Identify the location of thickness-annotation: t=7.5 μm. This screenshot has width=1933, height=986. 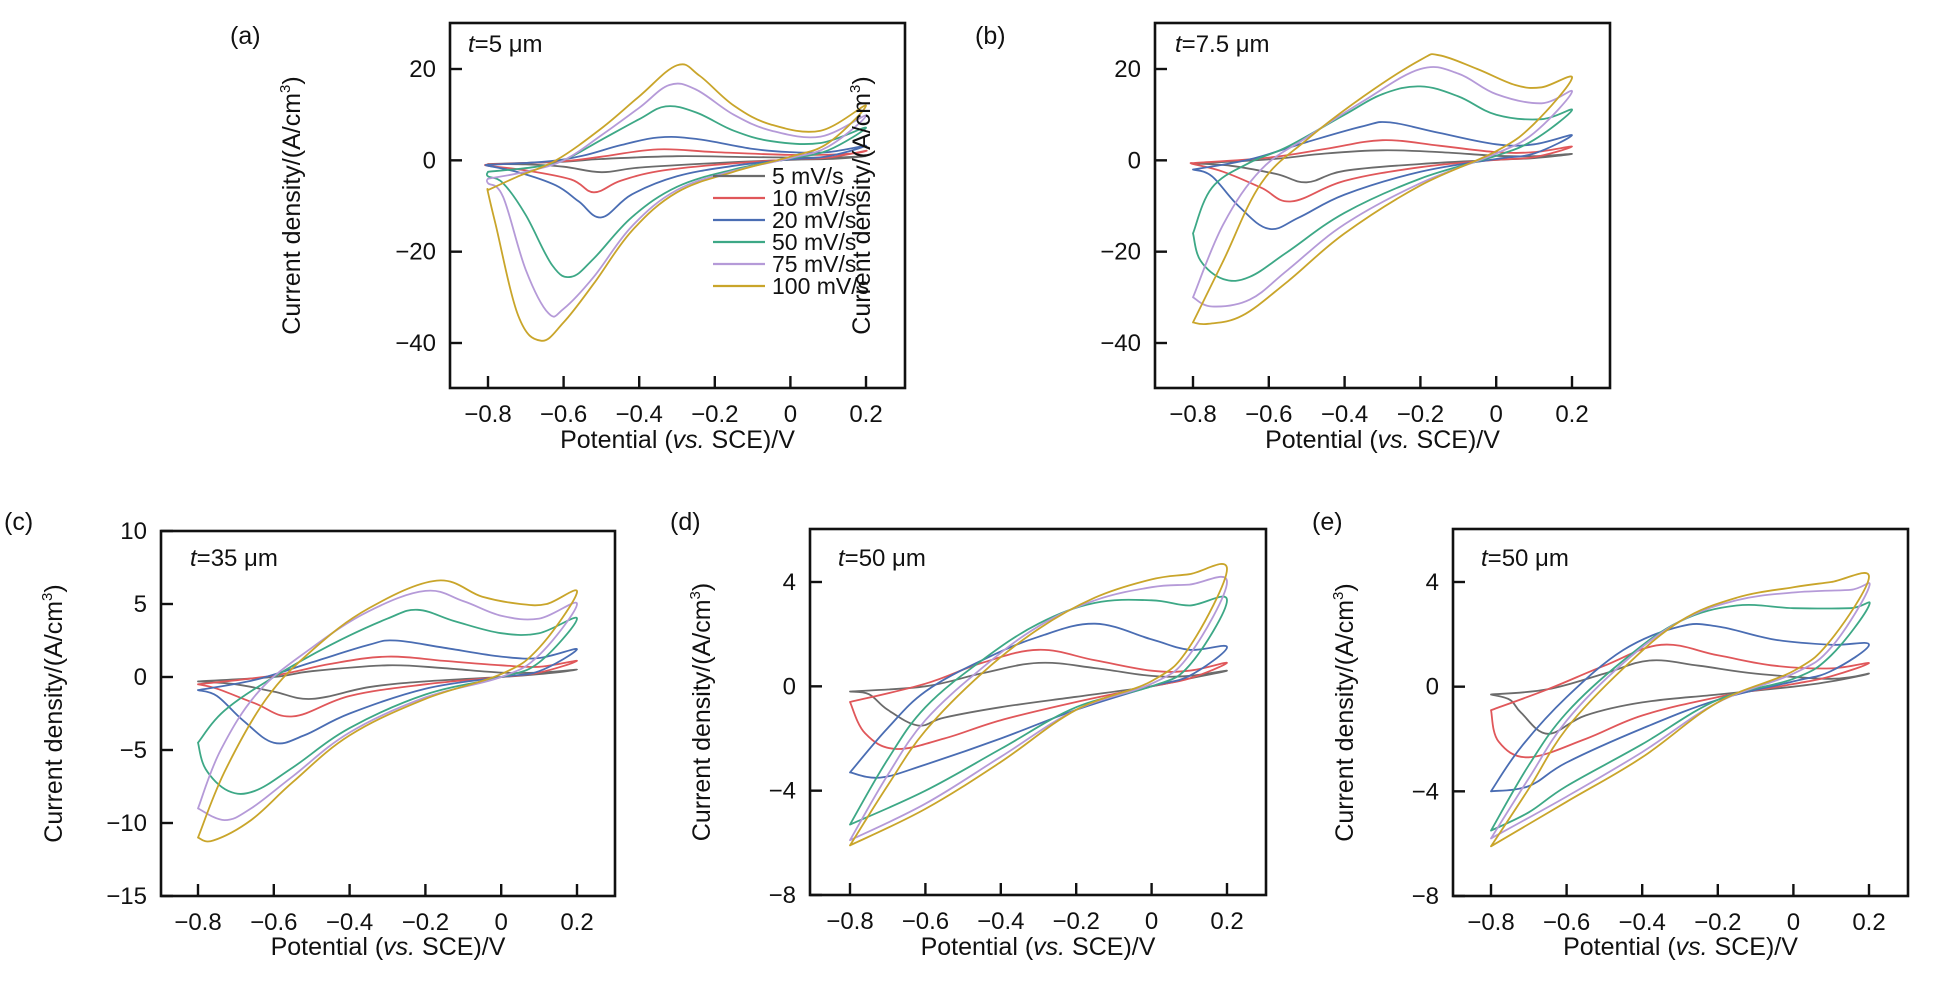
(1222, 44).